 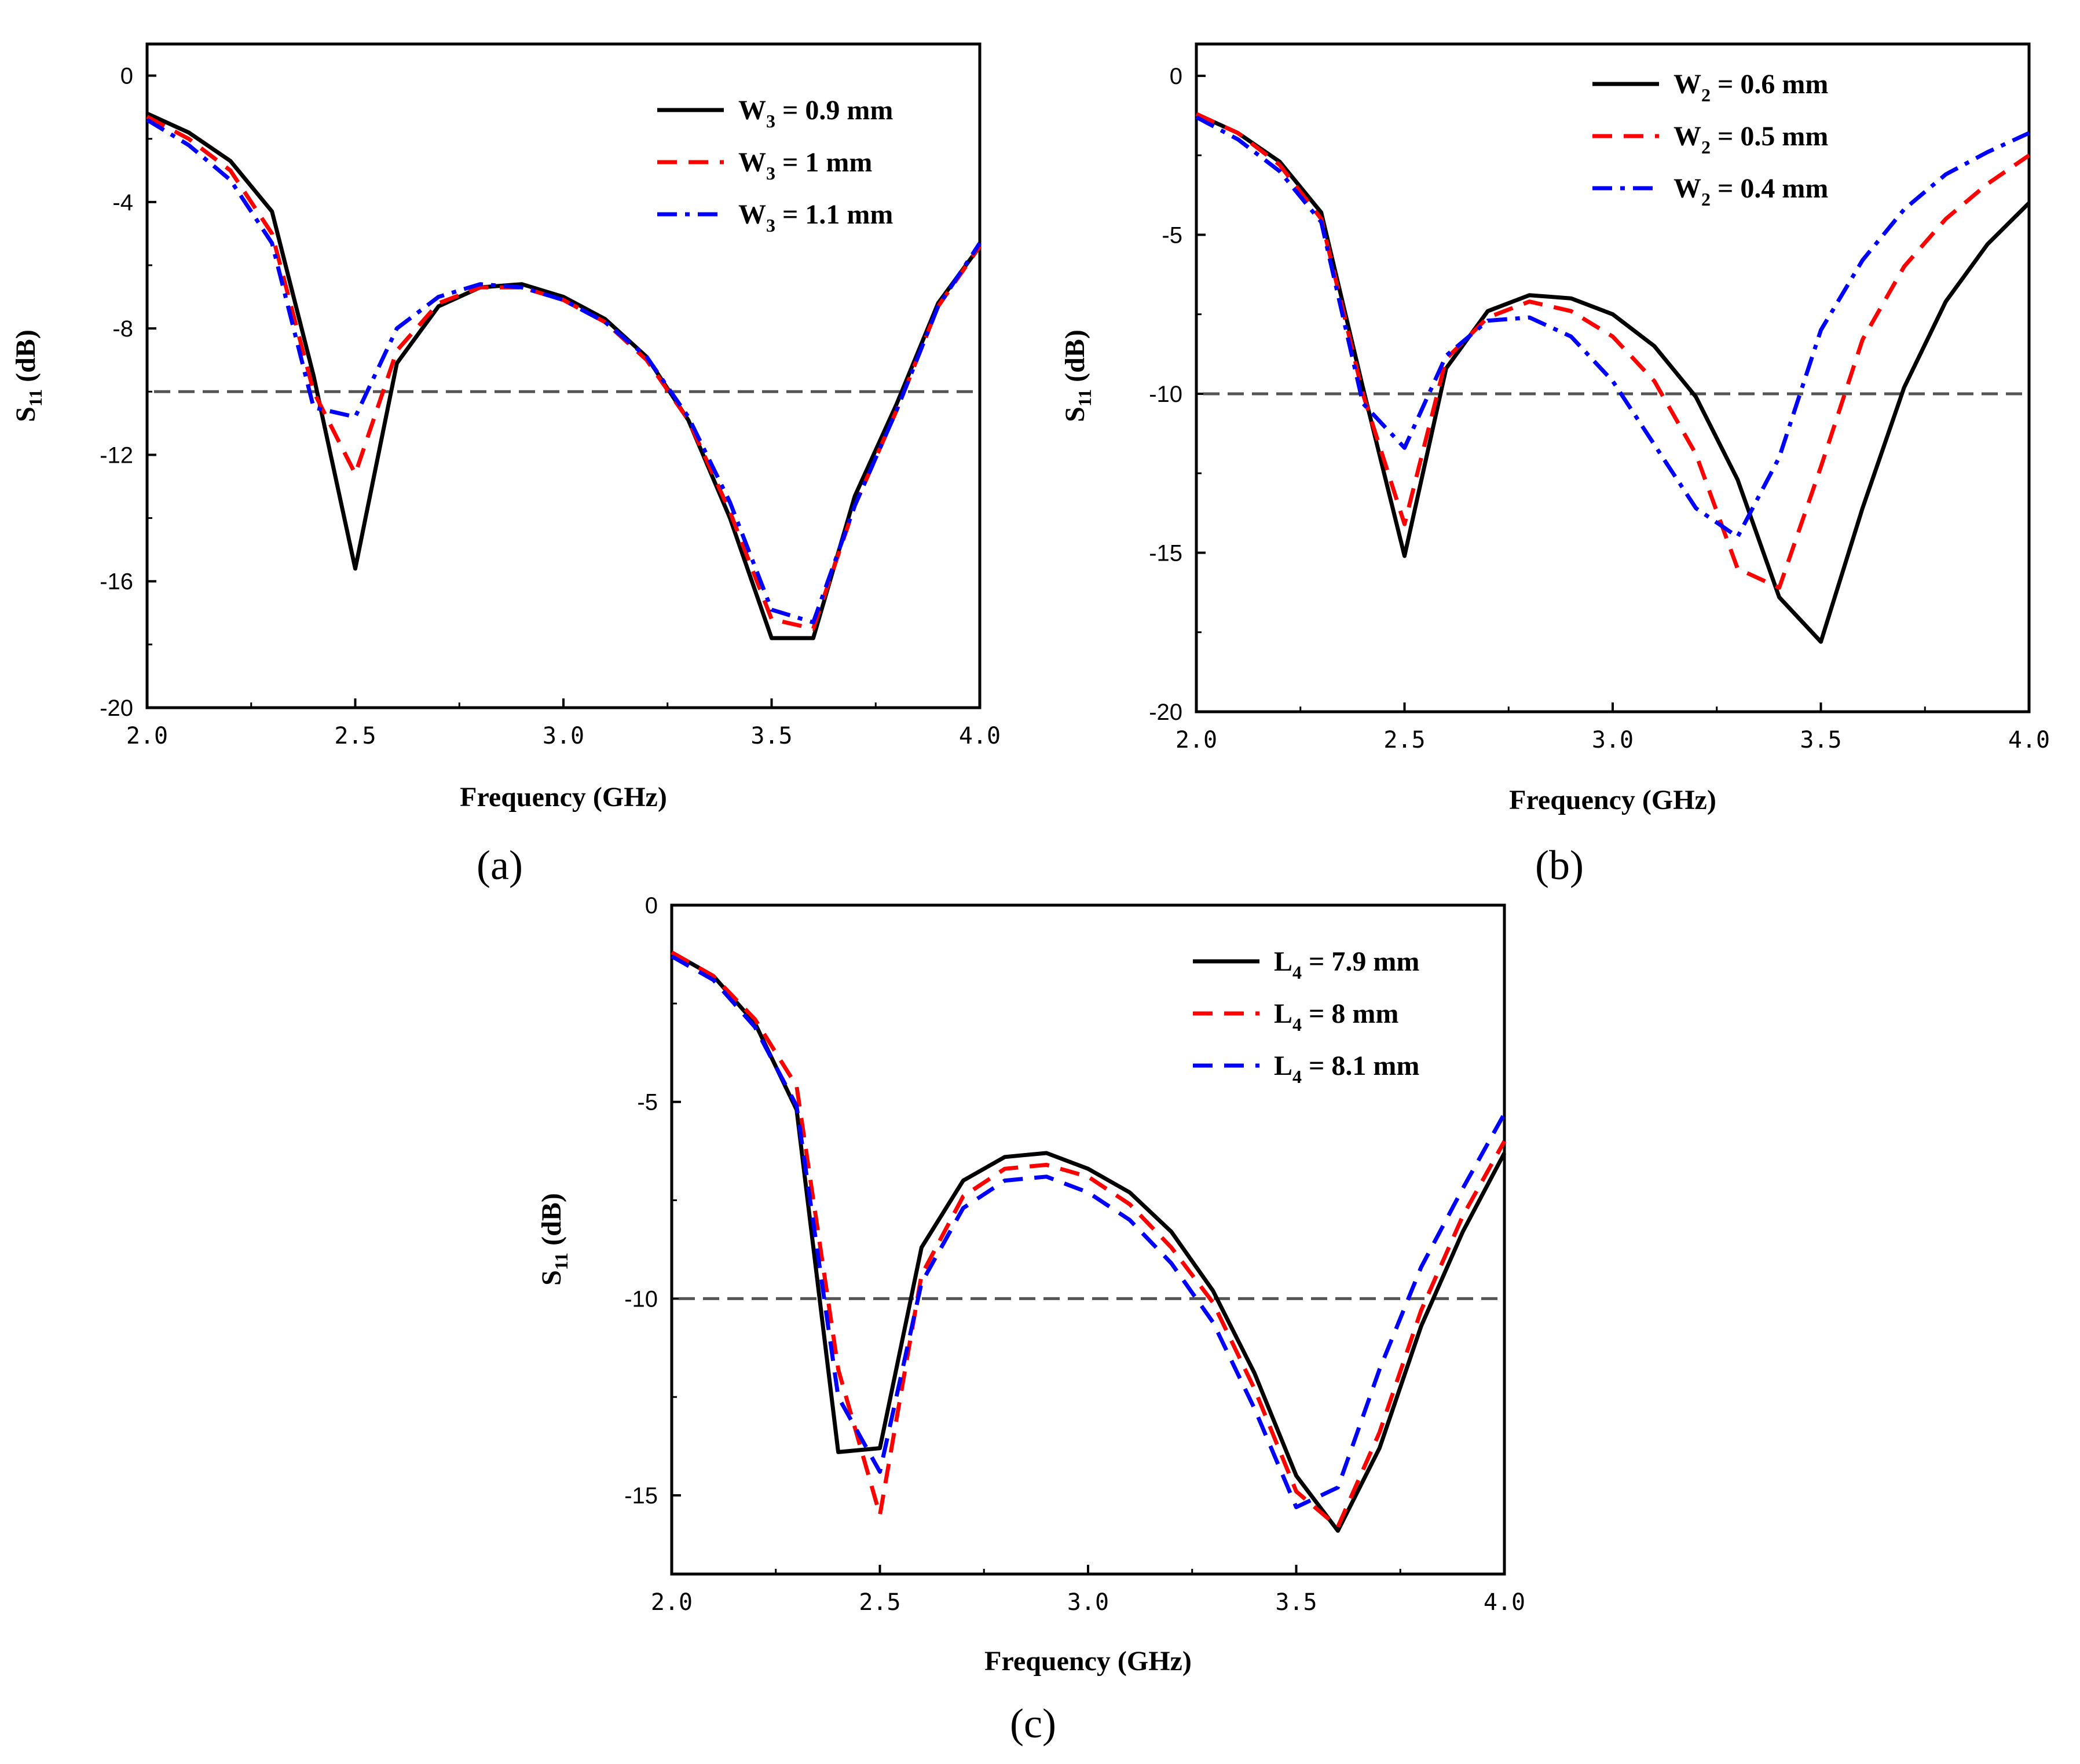 I want to click on legend-label-pre-c-2: L, so click(x=1283, y=1066).